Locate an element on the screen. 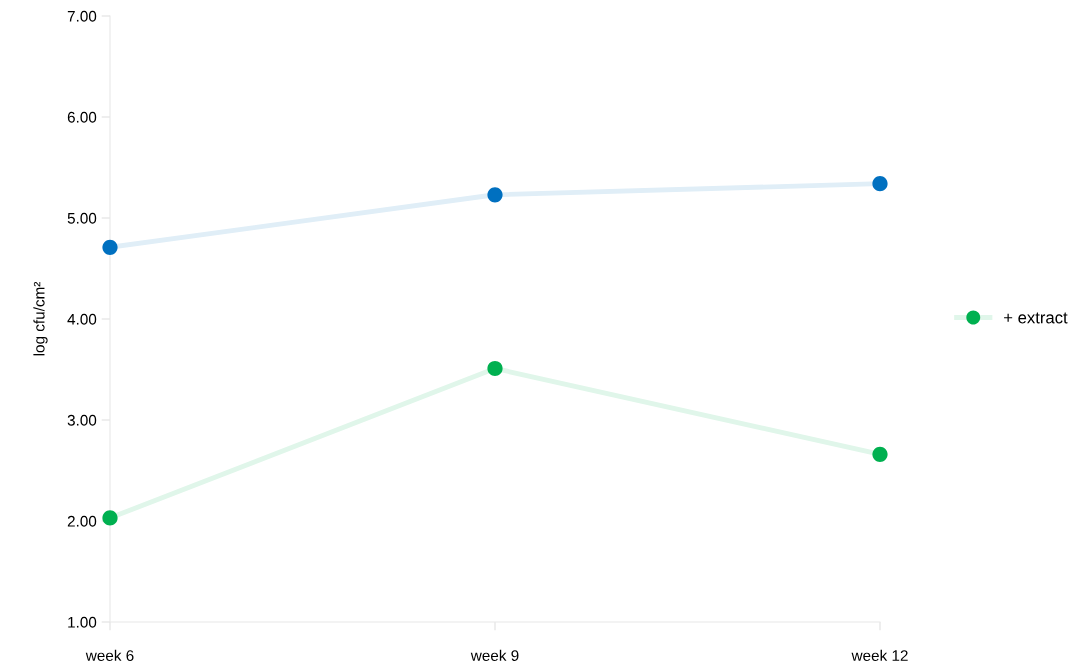  y-tick-label: 4.00 is located at coordinates (82, 319).